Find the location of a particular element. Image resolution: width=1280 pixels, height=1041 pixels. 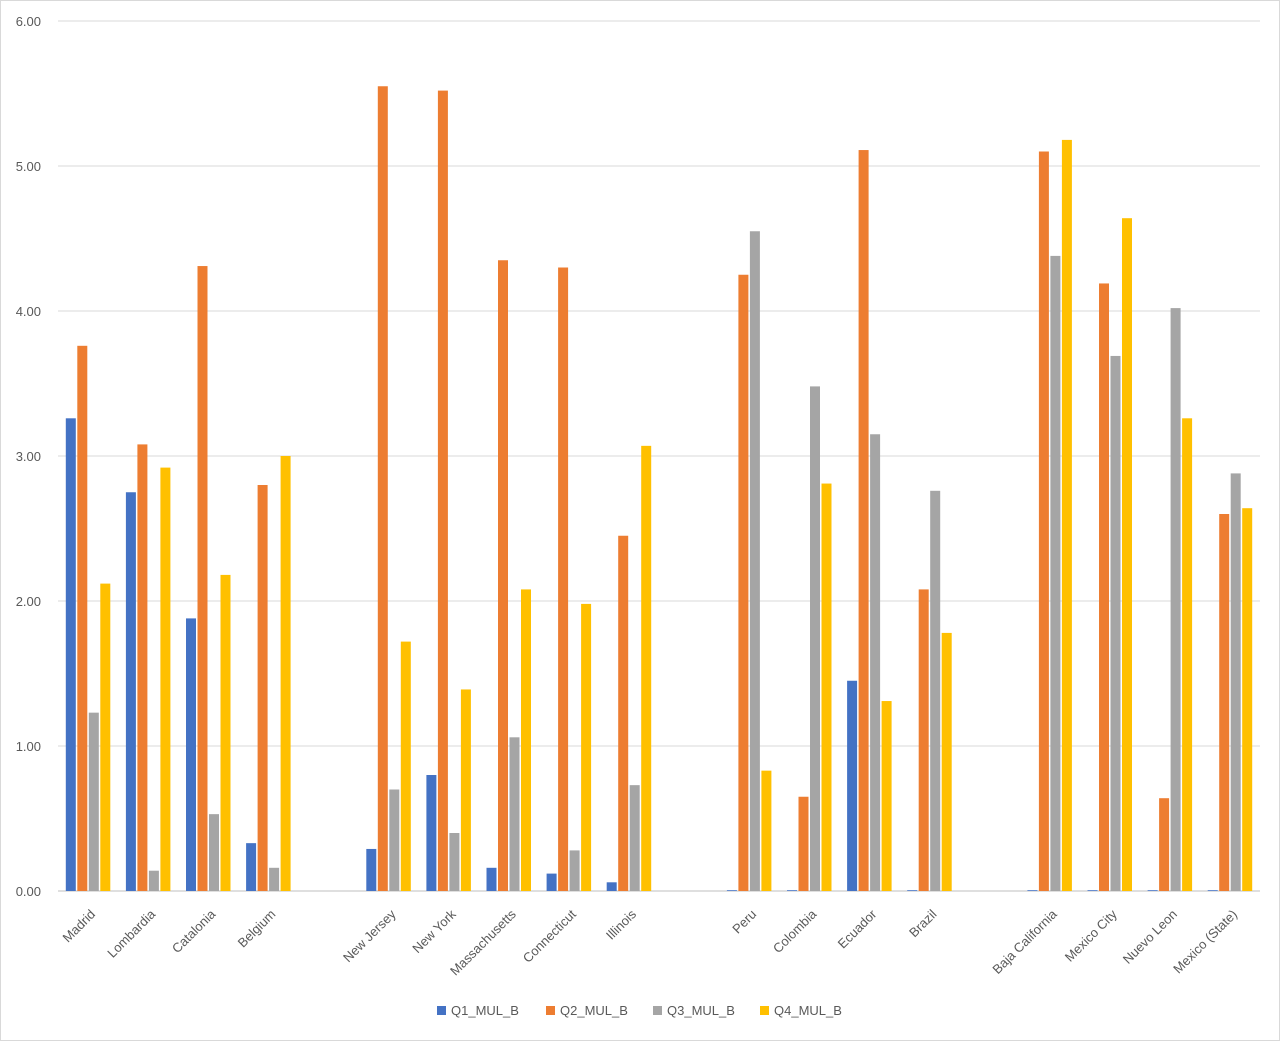

x-category-label: Madrid is located at coordinates (78, 926).